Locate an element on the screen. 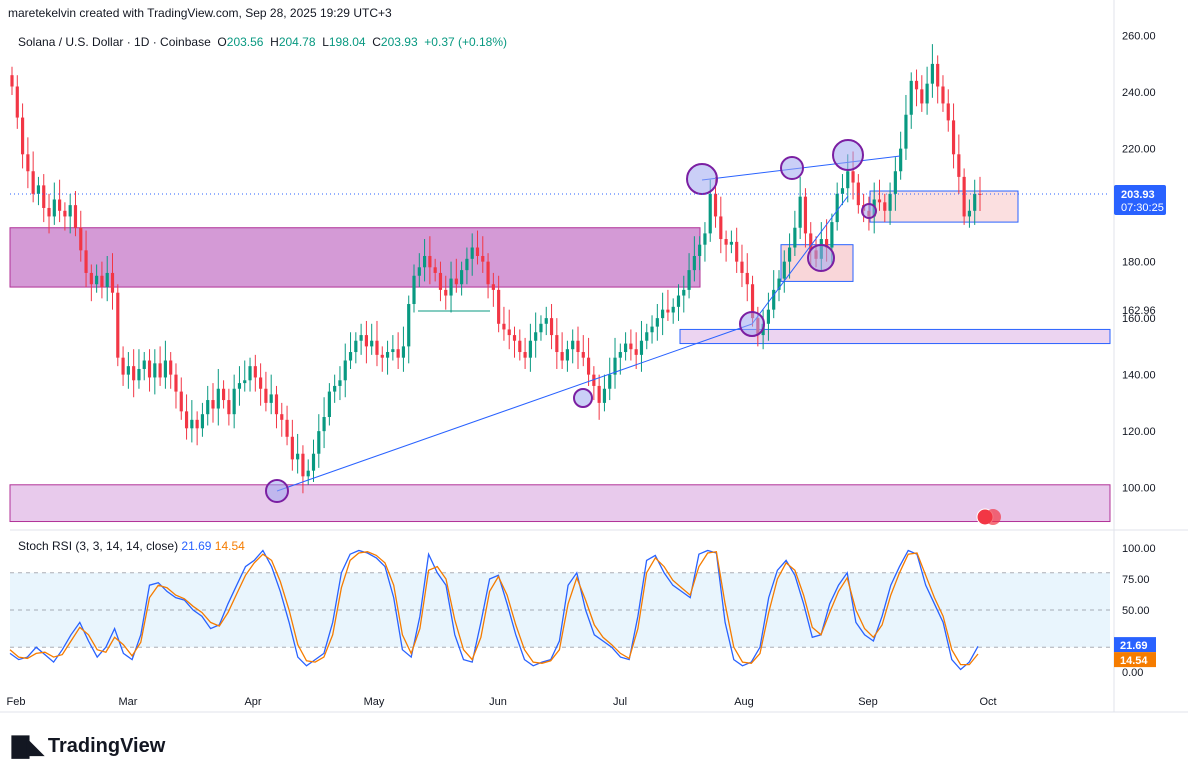 This screenshot has height=775, width=1188. open-value: 203.56 is located at coordinates (245, 42).